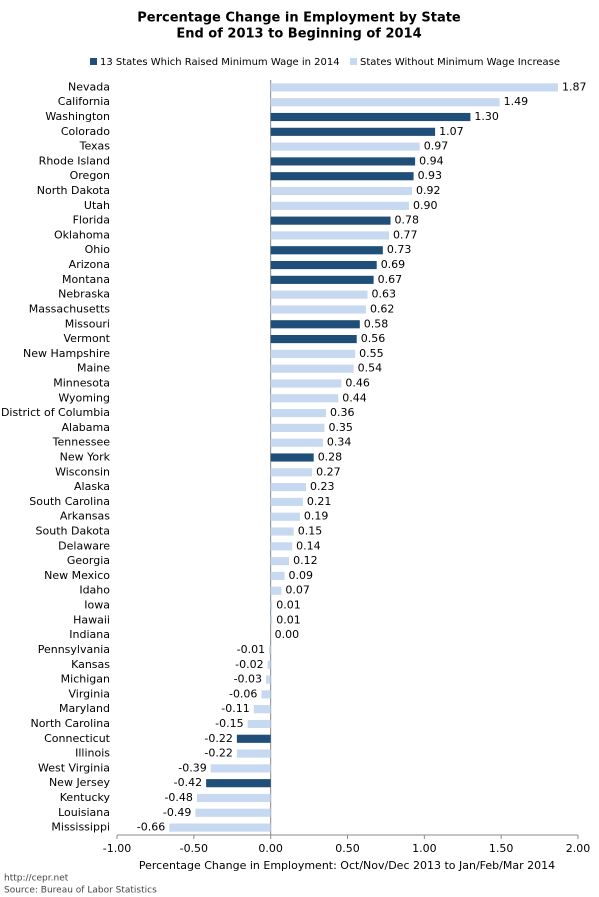 This screenshot has width=599, height=897. What do you see at coordinates (89, 264) in the screenshot?
I see `category-label: Arizona` at bounding box center [89, 264].